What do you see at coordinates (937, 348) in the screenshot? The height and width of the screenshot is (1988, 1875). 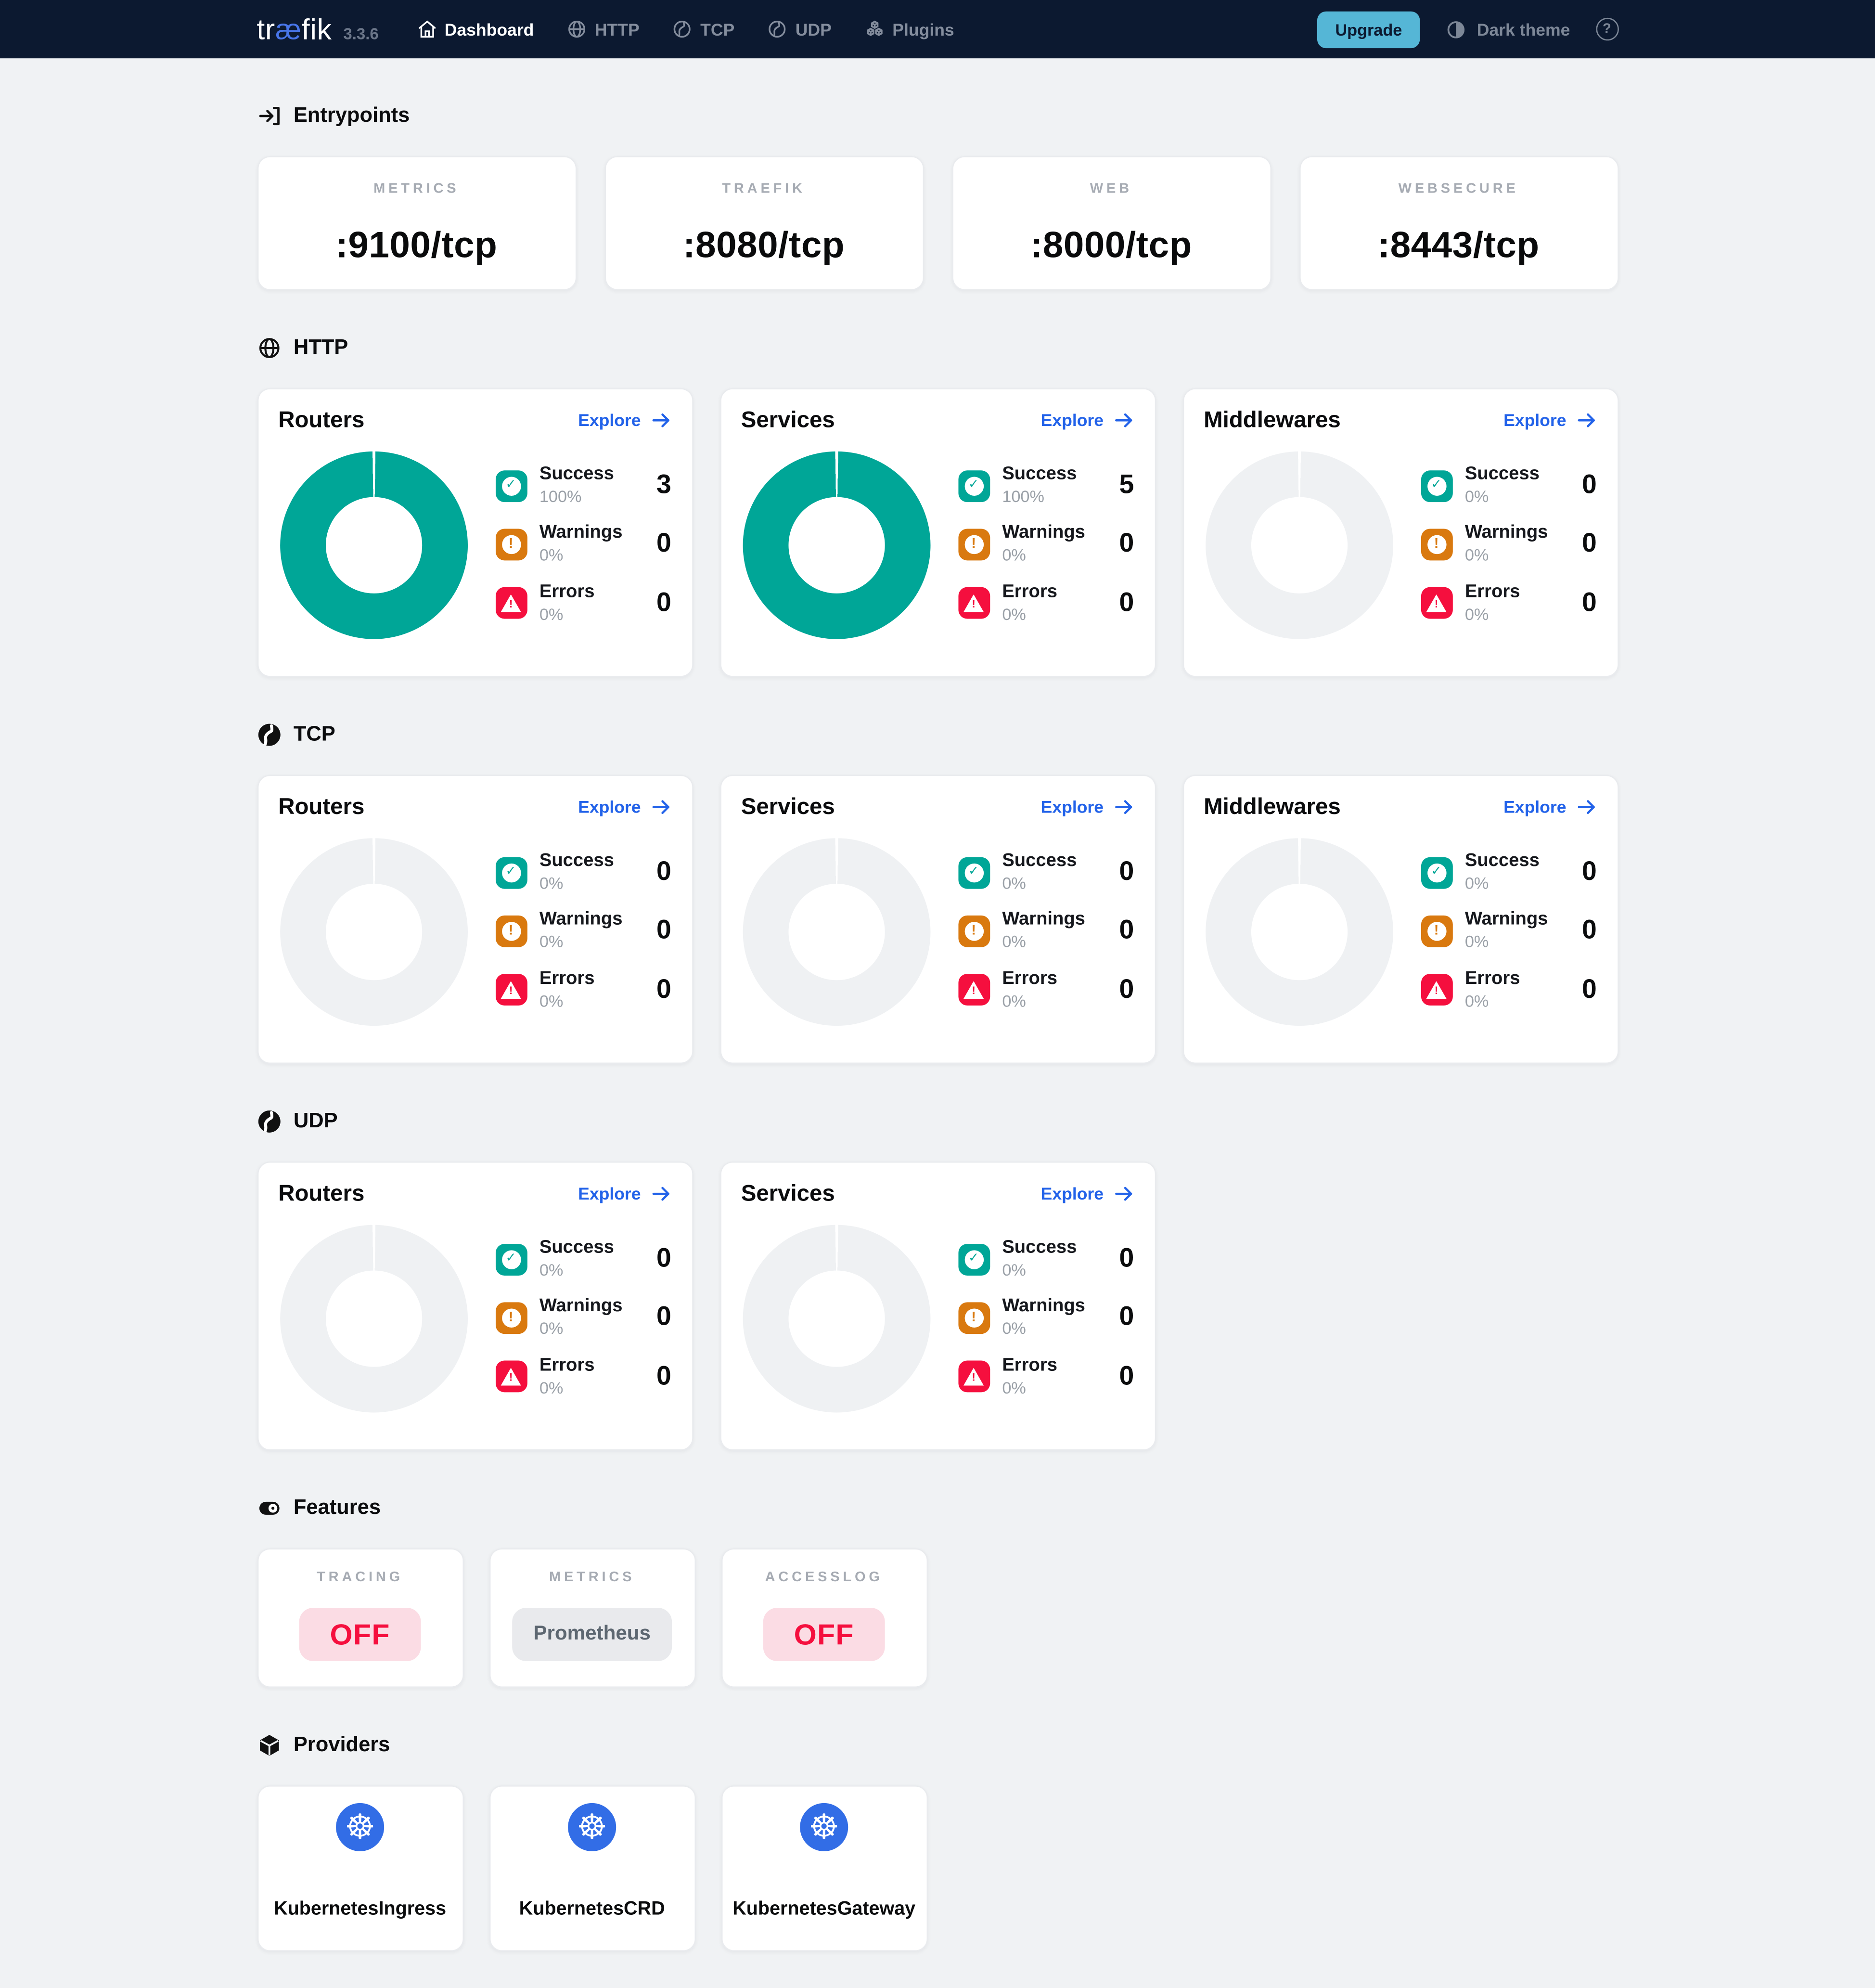 I see `http-heading: HTTP` at bounding box center [937, 348].